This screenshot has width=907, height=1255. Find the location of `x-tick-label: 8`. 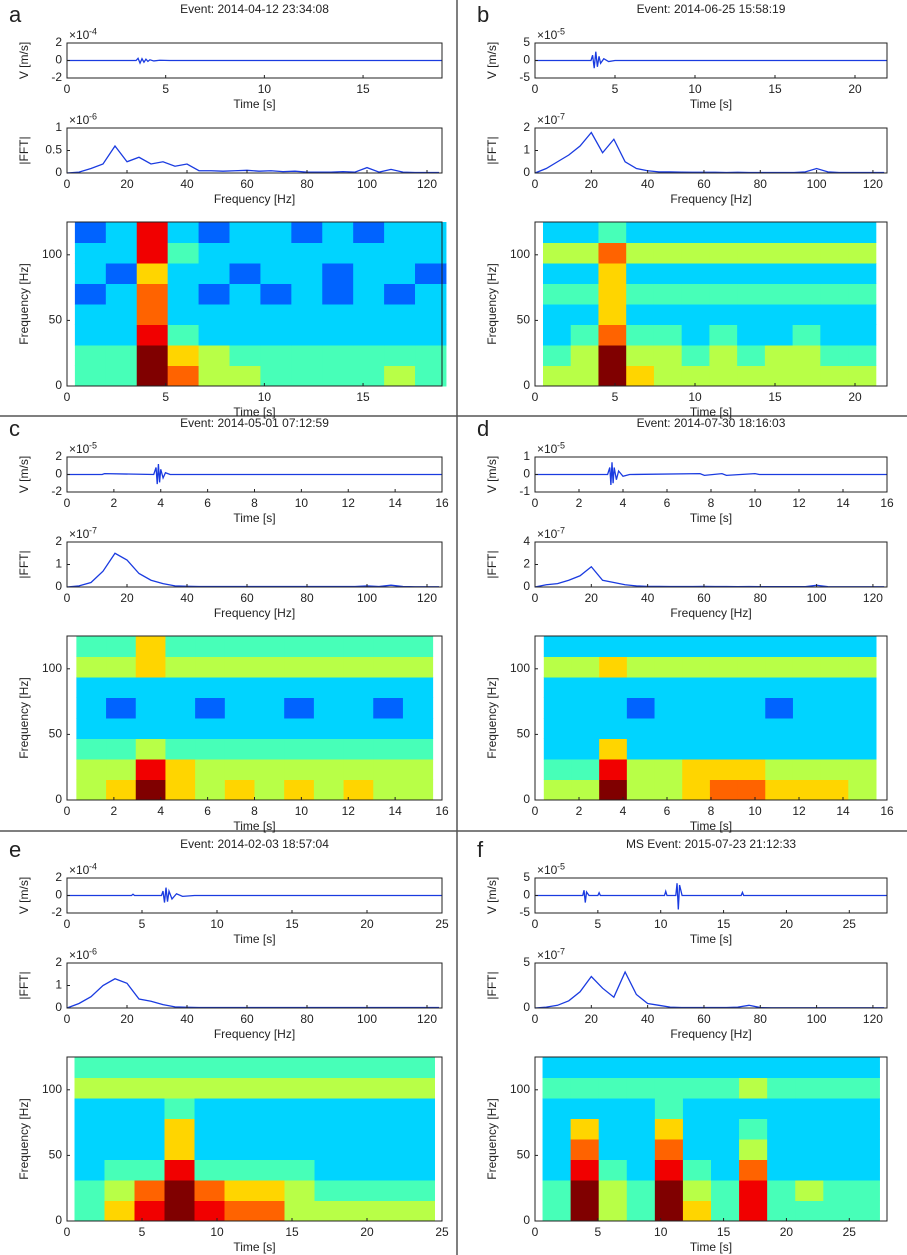

x-tick-label: 8 is located at coordinates (254, 503).